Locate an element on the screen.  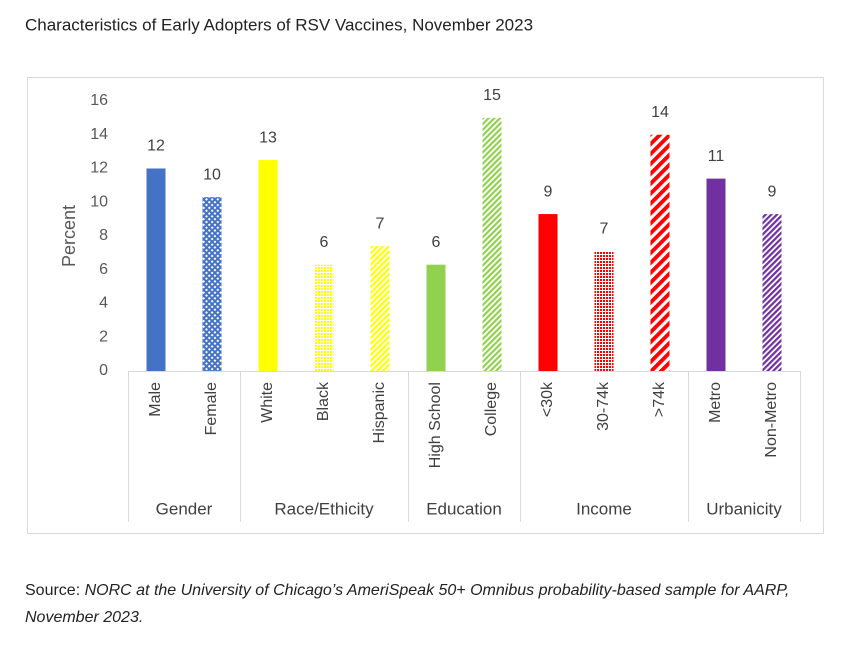
y-axis-label: Percent is located at coordinates (69, 236).